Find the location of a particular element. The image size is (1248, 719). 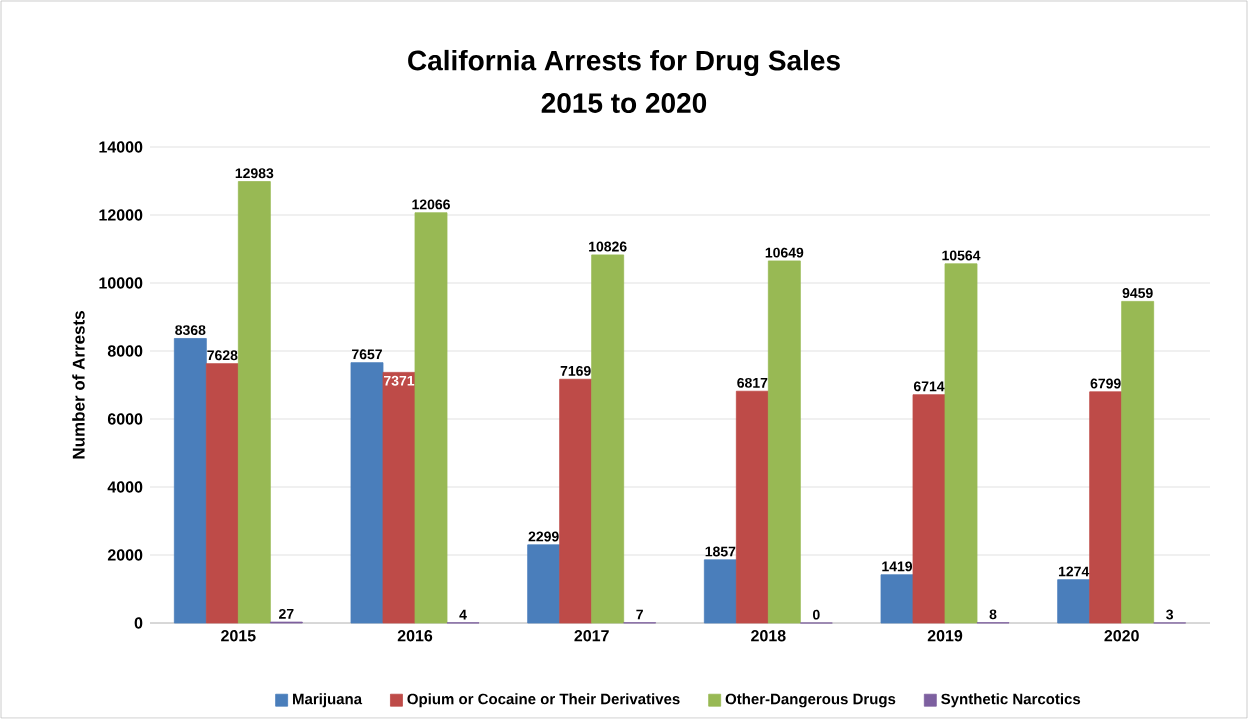

x-tick-label: 2016 is located at coordinates (415, 636).